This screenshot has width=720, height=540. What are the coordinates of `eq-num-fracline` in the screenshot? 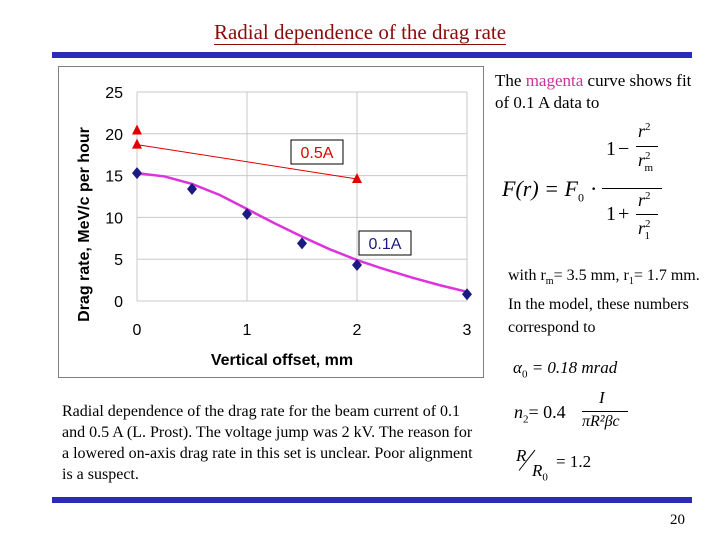 It's located at (647, 146).